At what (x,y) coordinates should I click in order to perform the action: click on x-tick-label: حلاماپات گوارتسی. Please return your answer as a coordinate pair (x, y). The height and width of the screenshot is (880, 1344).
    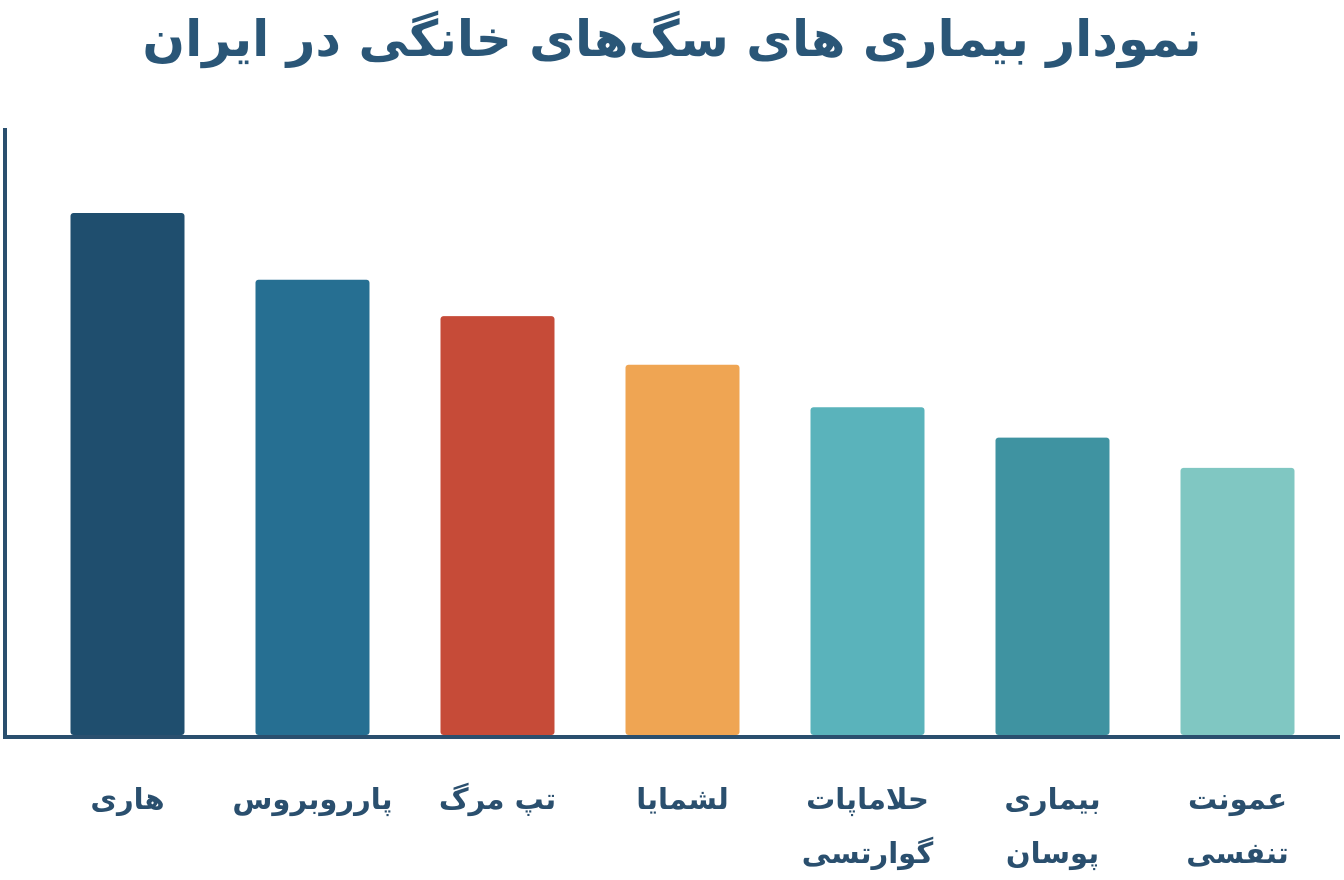
    Looking at the image, I should click on (867, 826).